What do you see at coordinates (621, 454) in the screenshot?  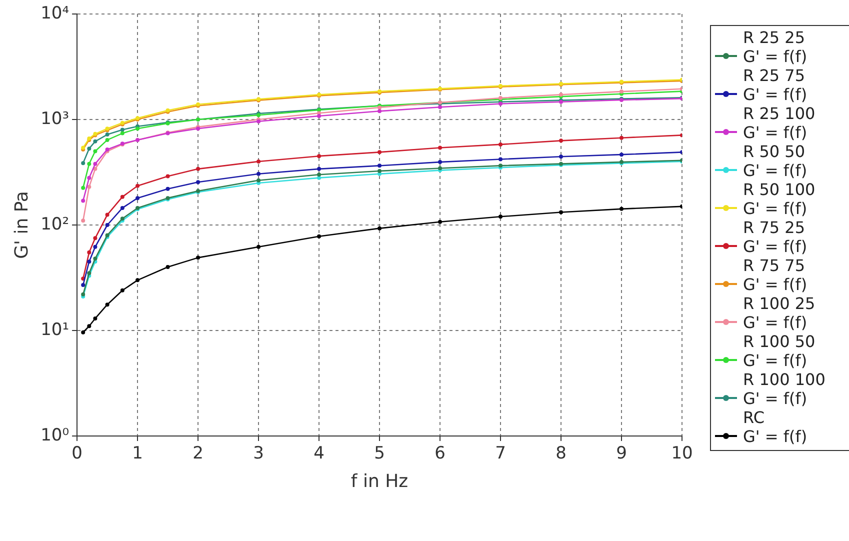 I see `x-tick-label: 9` at bounding box center [621, 454].